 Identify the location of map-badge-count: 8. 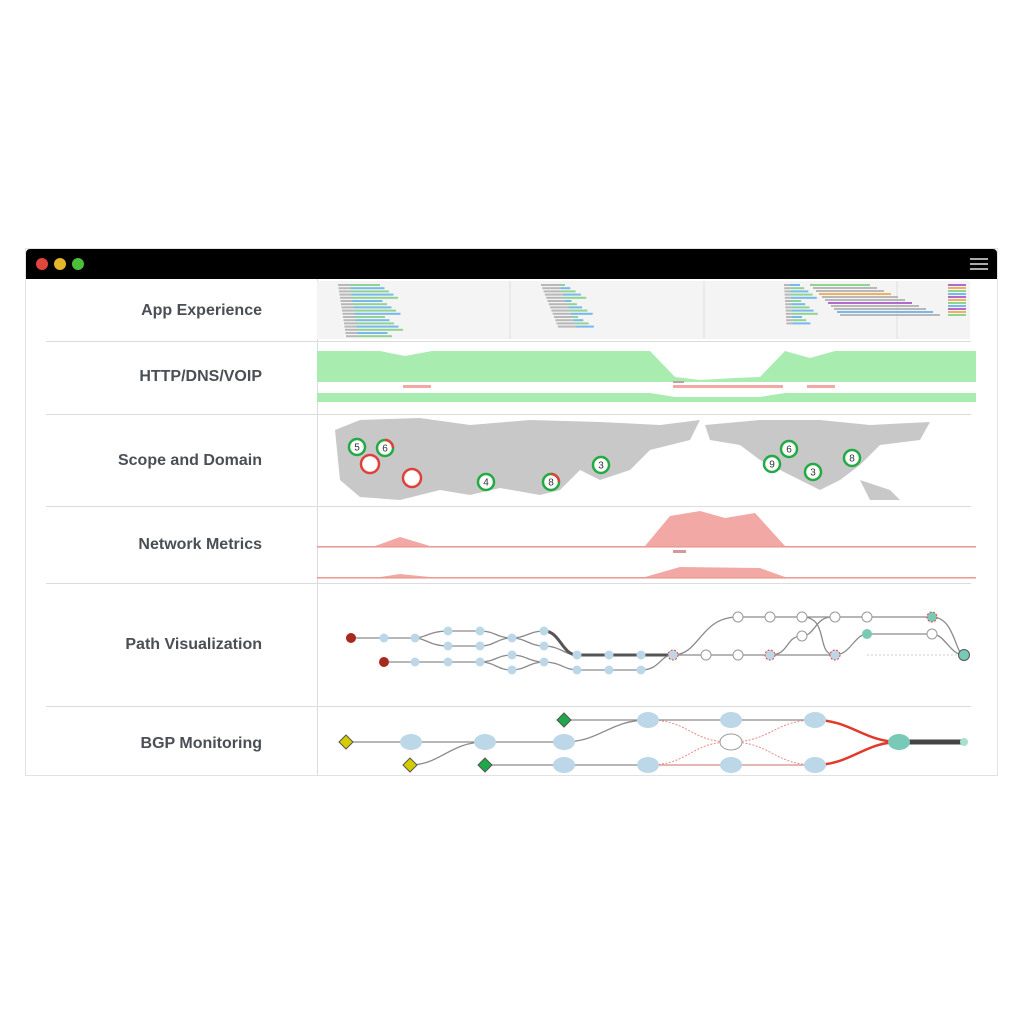
(852, 459).